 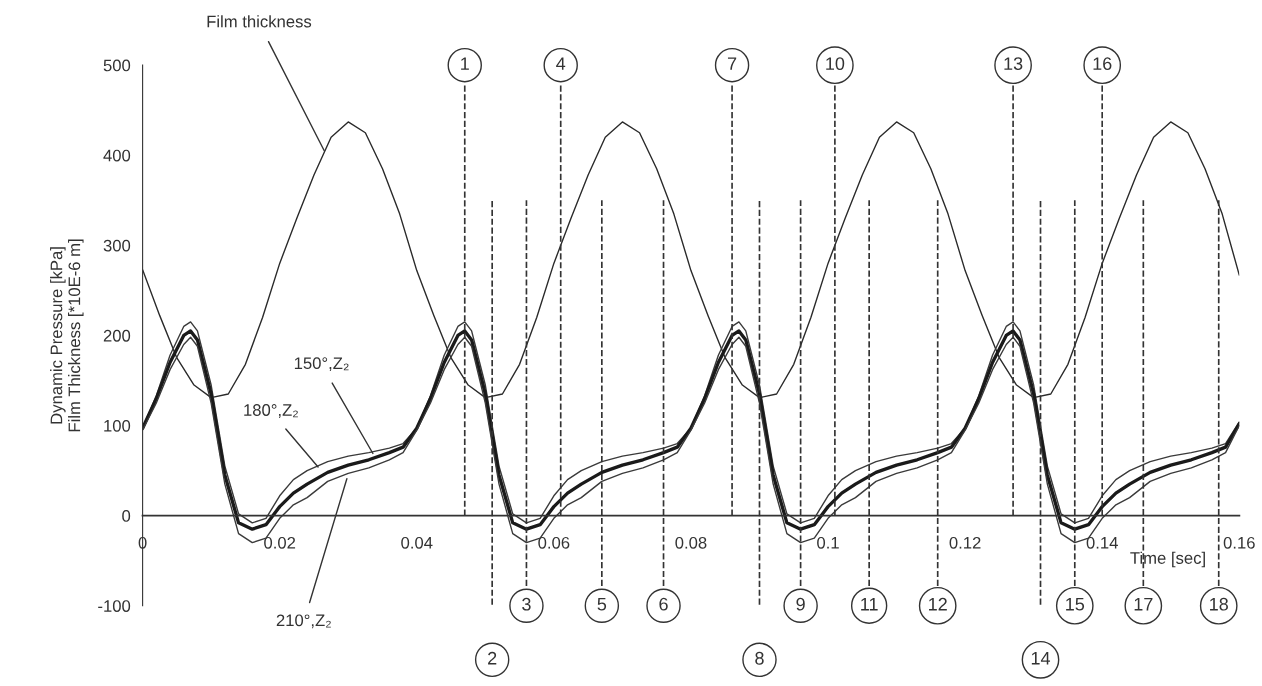 What do you see at coordinates (759, 658) in the screenshot?
I see `text: 8` at bounding box center [759, 658].